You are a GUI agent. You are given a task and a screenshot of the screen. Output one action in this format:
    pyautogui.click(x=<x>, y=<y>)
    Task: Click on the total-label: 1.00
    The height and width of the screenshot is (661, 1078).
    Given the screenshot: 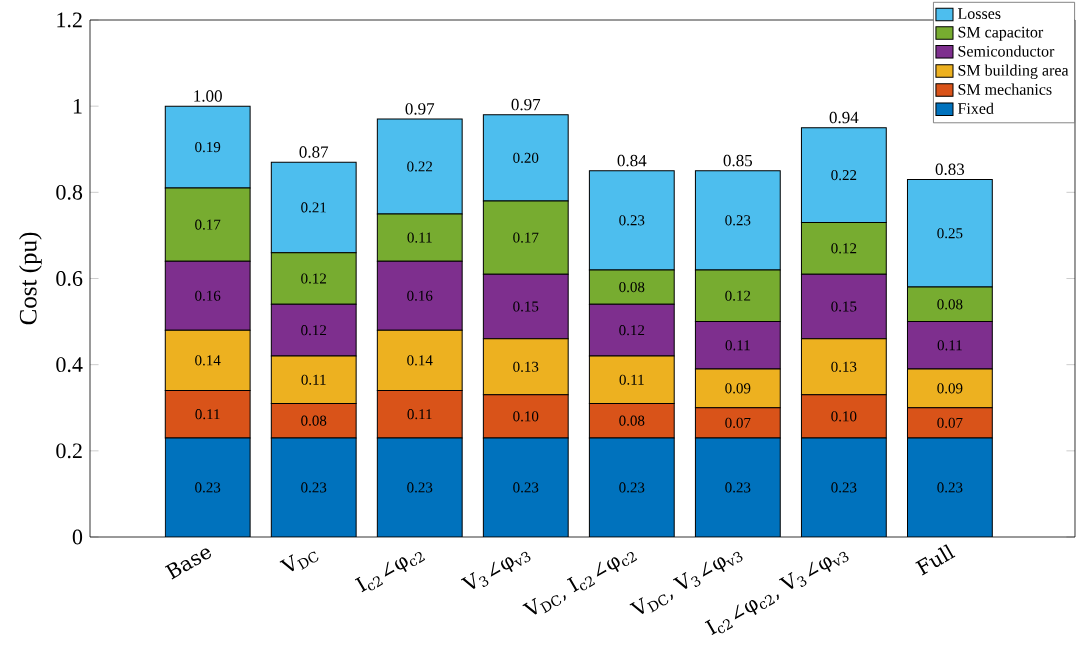 What is the action you would take?
    pyautogui.click(x=208, y=96)
    